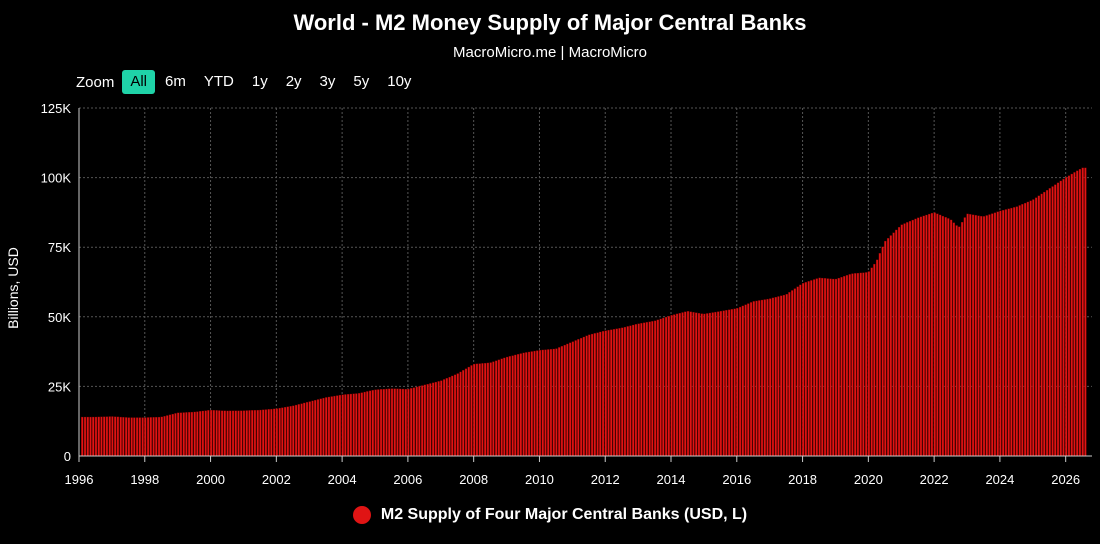 The image size is (1100, 544). What do you see at coordinates (361, 81) in the screenshot?
I see `zoom-5y-button: 5y` at bounding box center [361, 81].